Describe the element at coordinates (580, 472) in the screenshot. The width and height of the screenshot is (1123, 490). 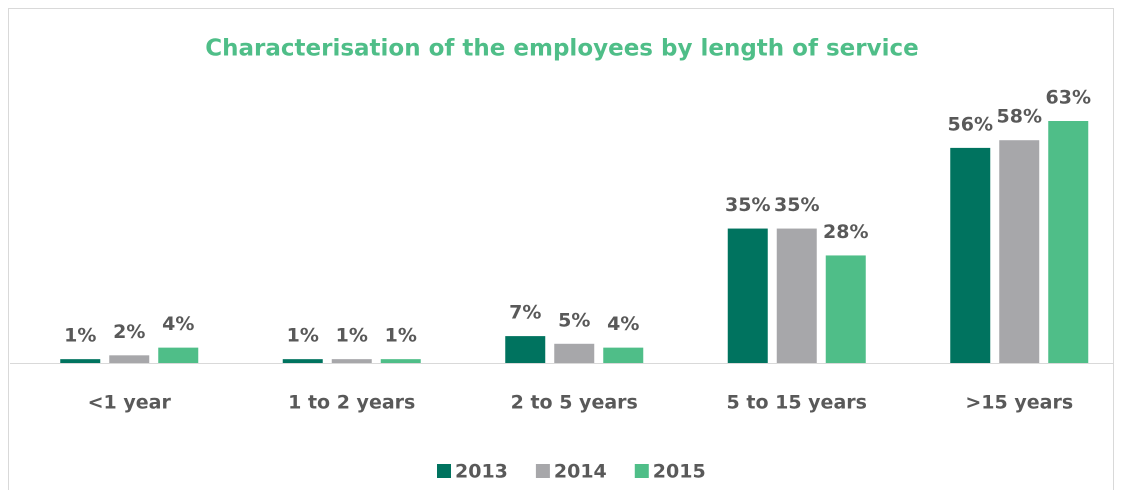
I see `legend-label: 2014` at that location.